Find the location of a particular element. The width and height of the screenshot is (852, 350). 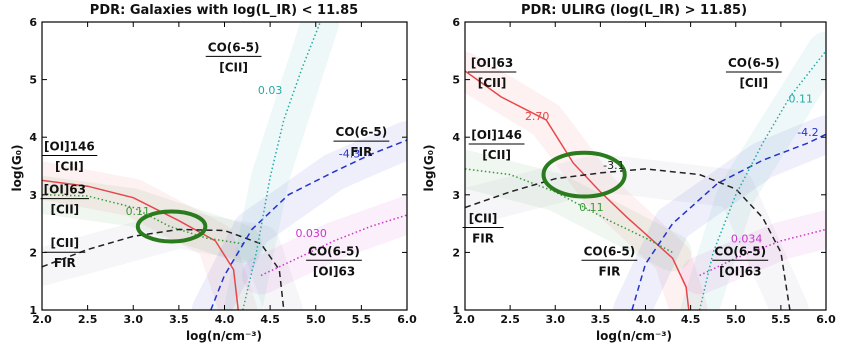

contour-value-label: 0.034 is located at coordinates (747, 239).